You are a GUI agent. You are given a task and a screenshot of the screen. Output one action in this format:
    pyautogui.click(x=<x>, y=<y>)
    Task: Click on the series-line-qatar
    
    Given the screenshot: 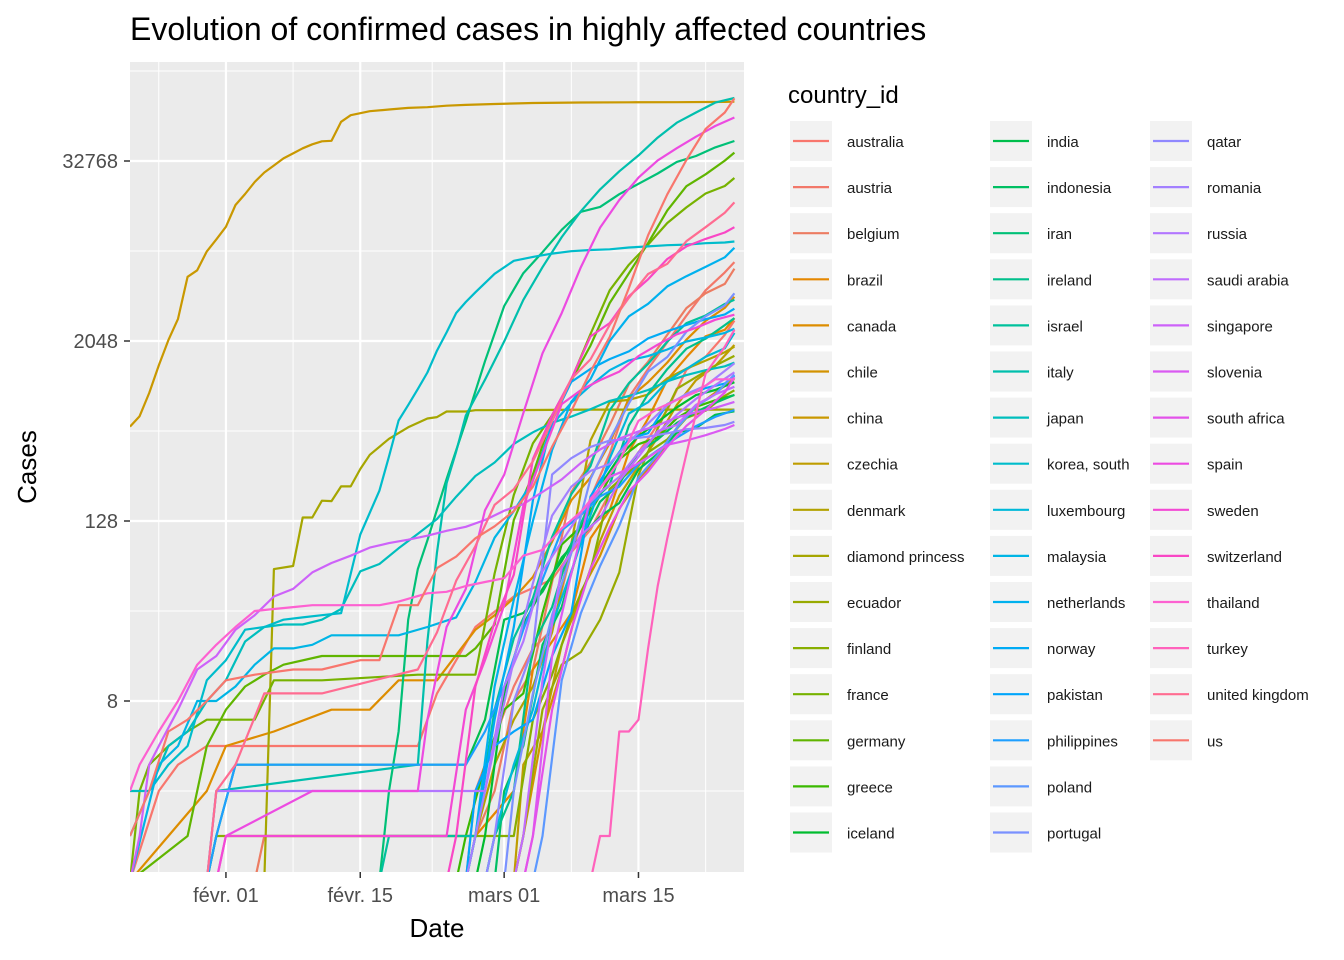 What is the action you would take?
    pyautogui.click(x=610, y=646)
    